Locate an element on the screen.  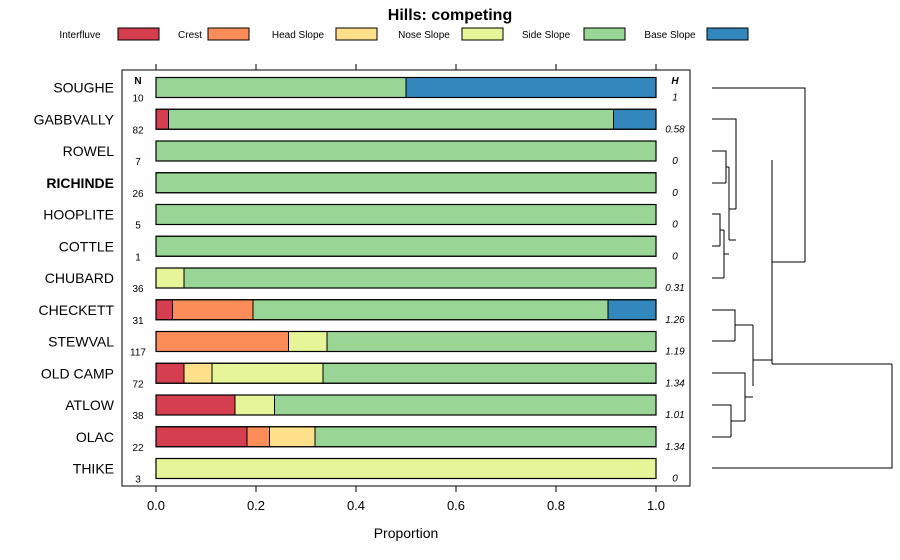
legend-label-side-slope: Side Slope is located at coordinates (546, 35).